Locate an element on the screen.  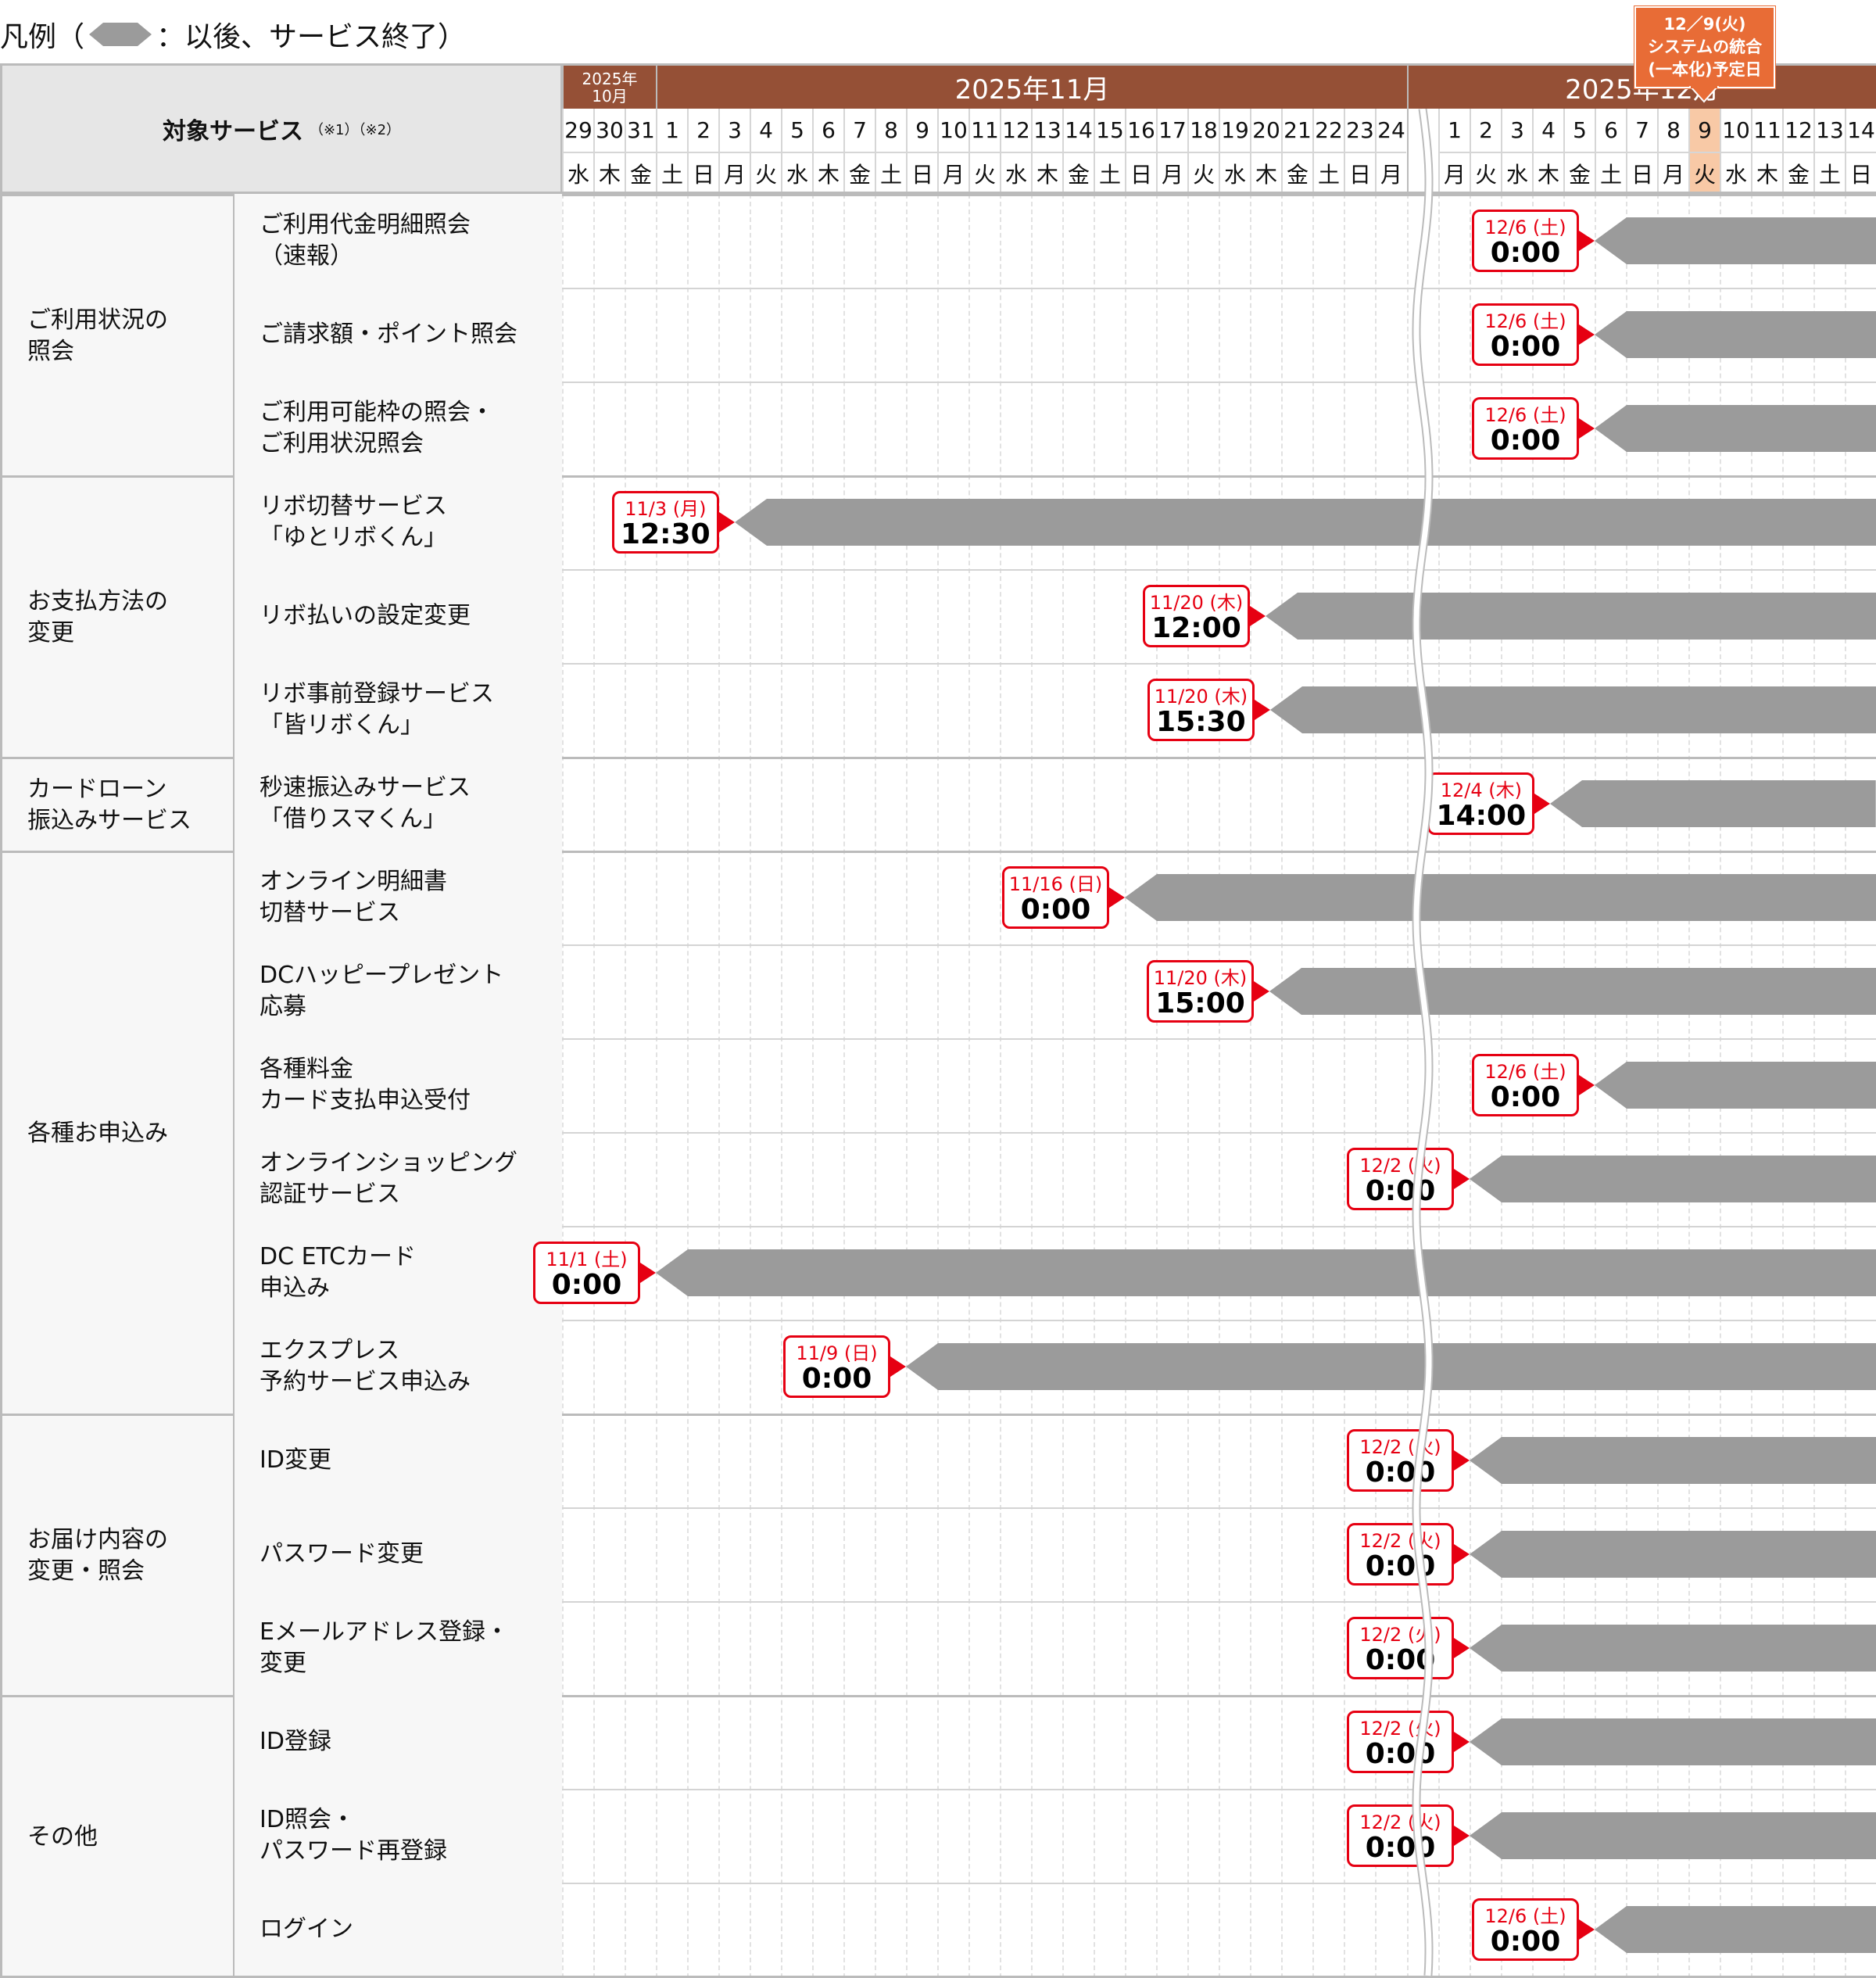
group-divider is located at coordinates (938, 476).